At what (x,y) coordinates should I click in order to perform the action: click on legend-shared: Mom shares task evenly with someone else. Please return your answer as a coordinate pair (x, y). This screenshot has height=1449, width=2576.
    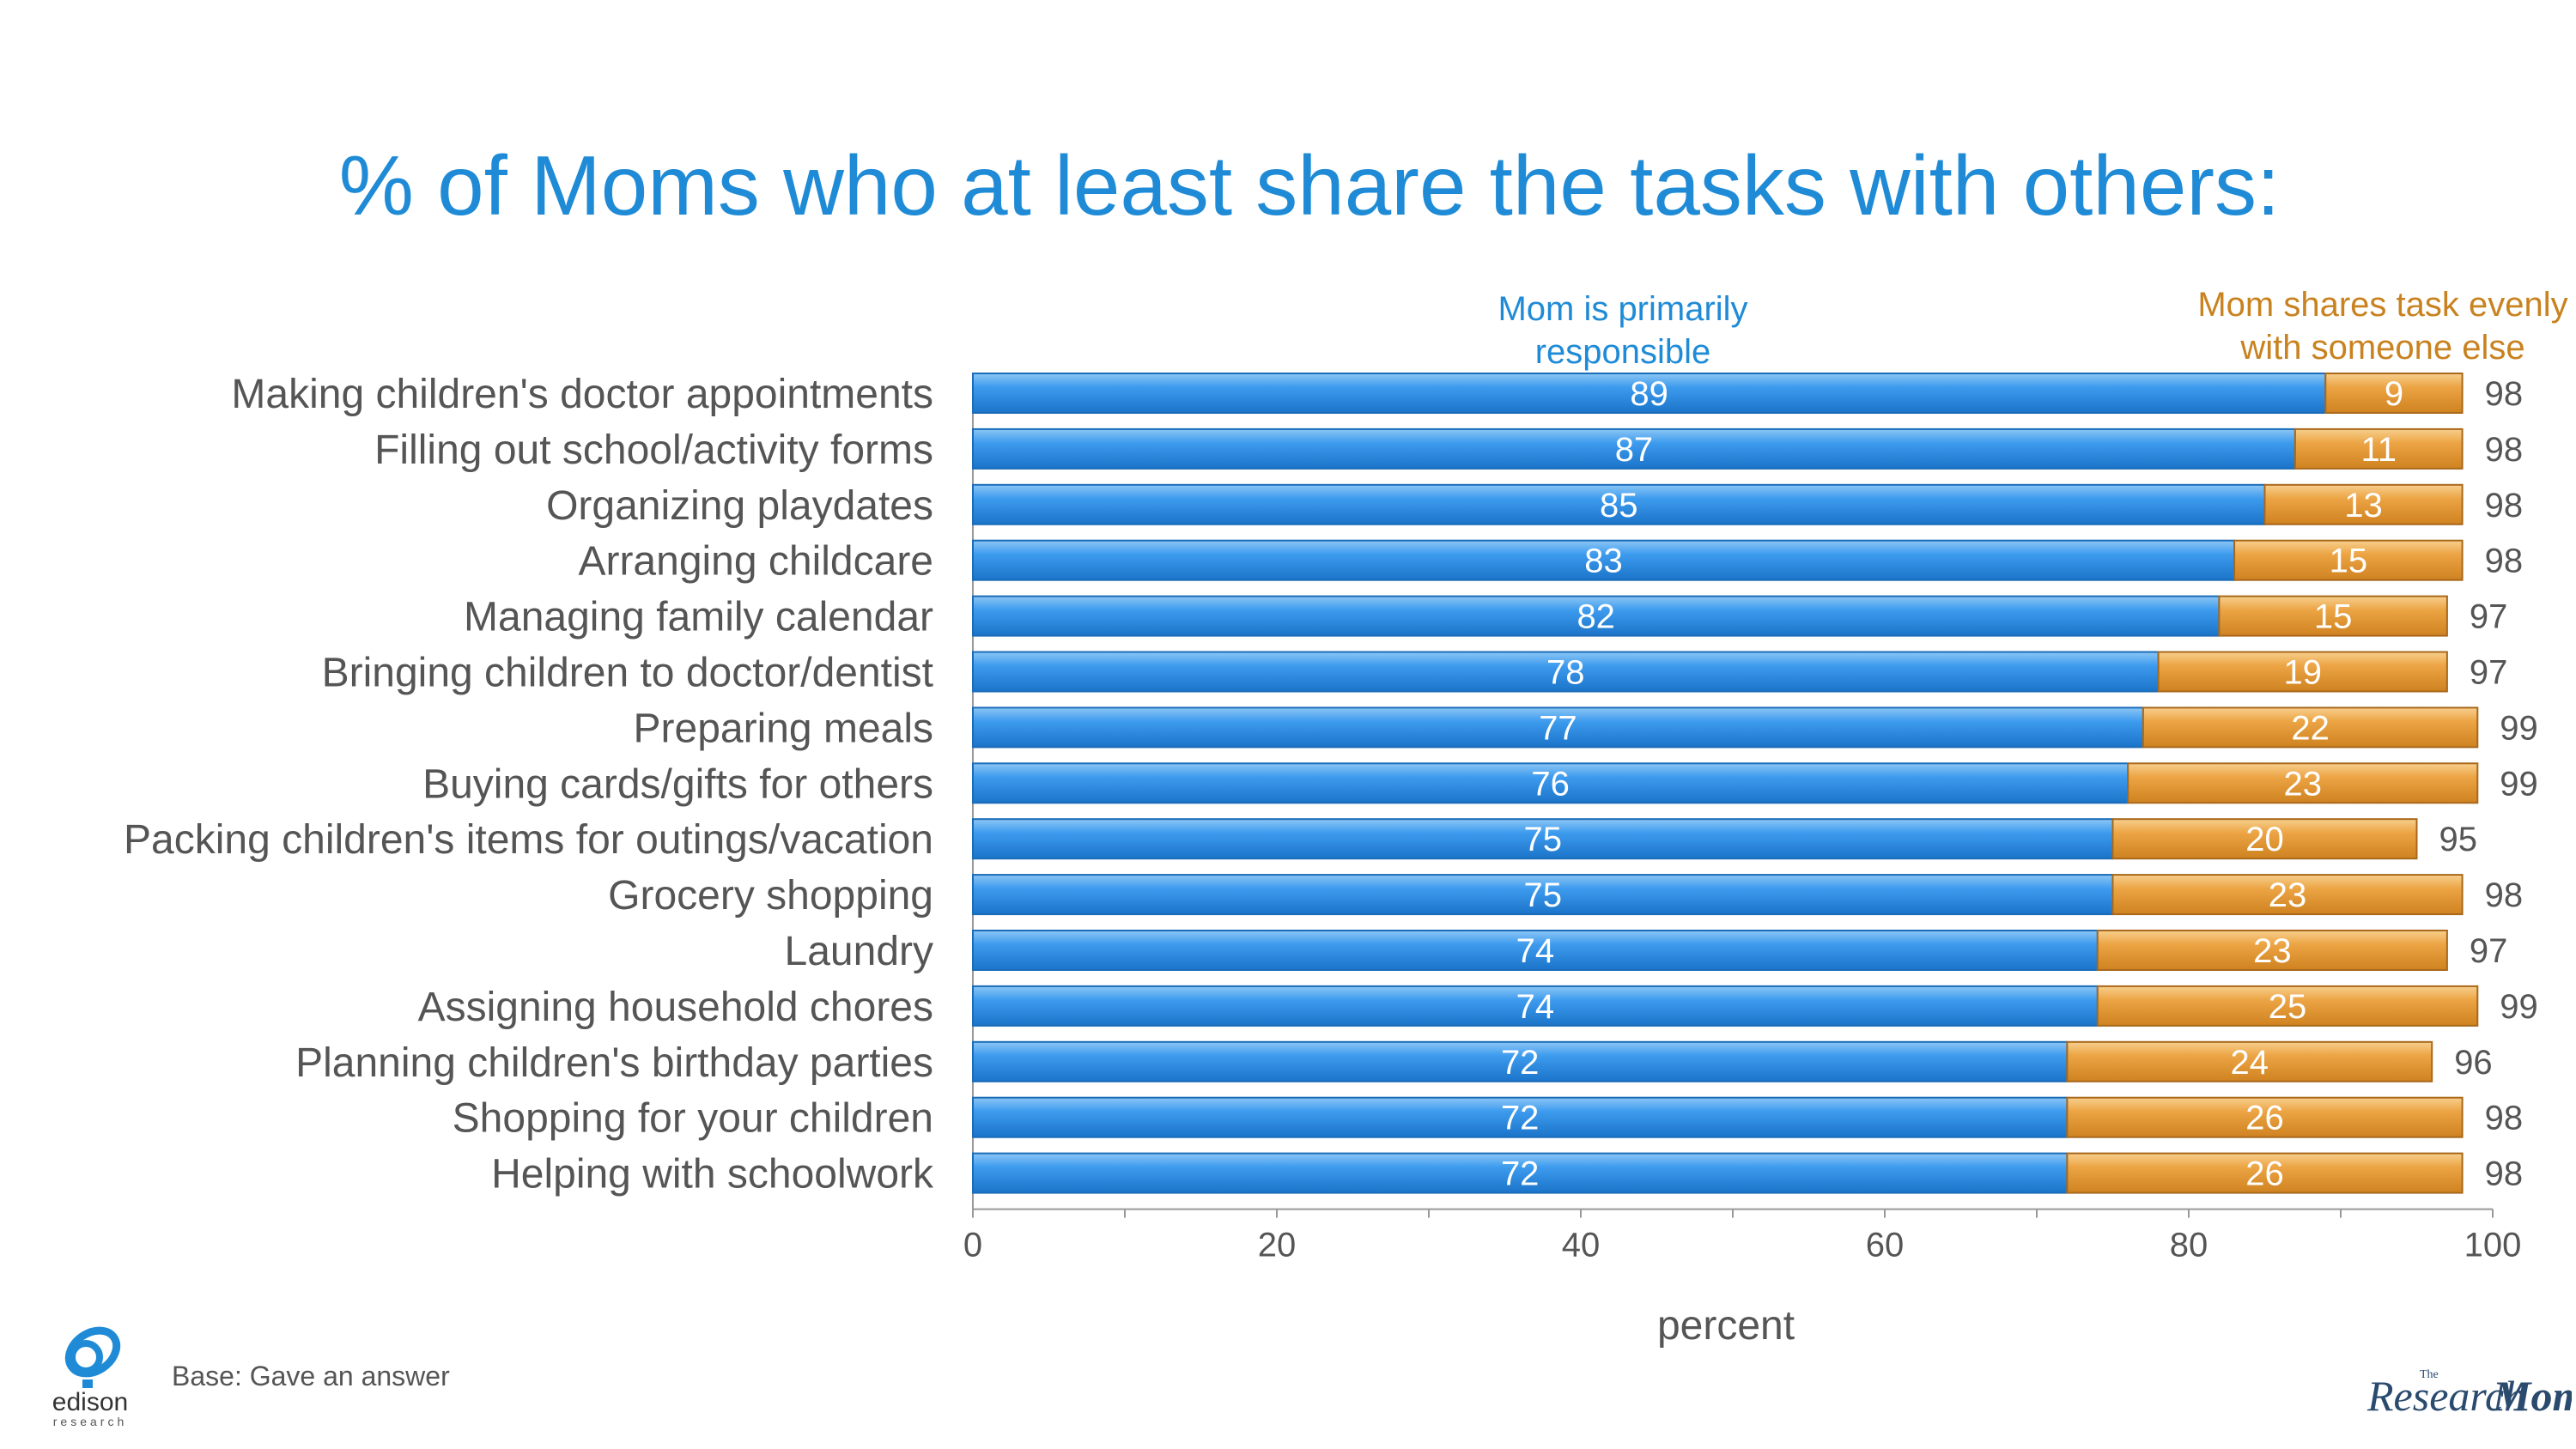
    Looking at the image, I should click on (2361, 326).